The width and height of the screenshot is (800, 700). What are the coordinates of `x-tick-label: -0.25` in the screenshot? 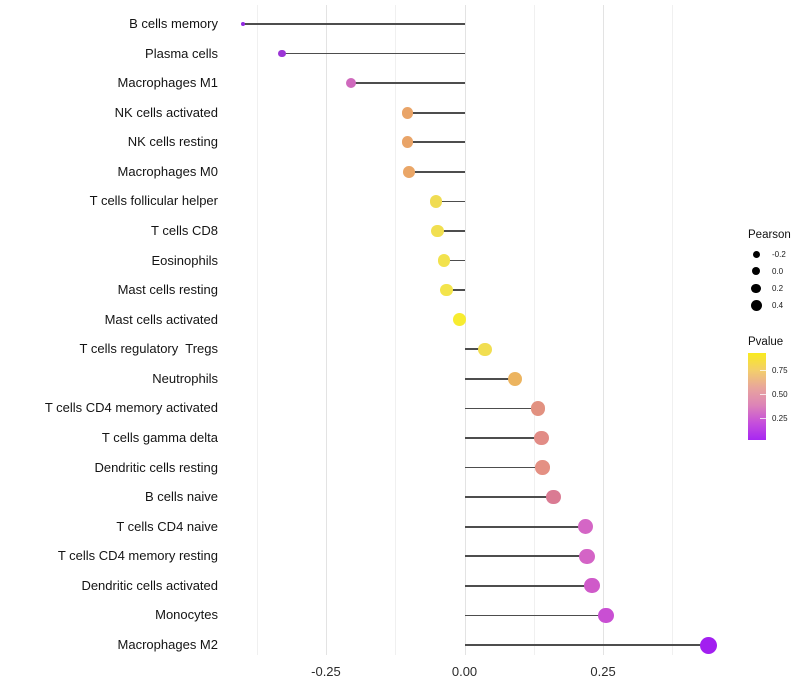 It's located at (326, 671).